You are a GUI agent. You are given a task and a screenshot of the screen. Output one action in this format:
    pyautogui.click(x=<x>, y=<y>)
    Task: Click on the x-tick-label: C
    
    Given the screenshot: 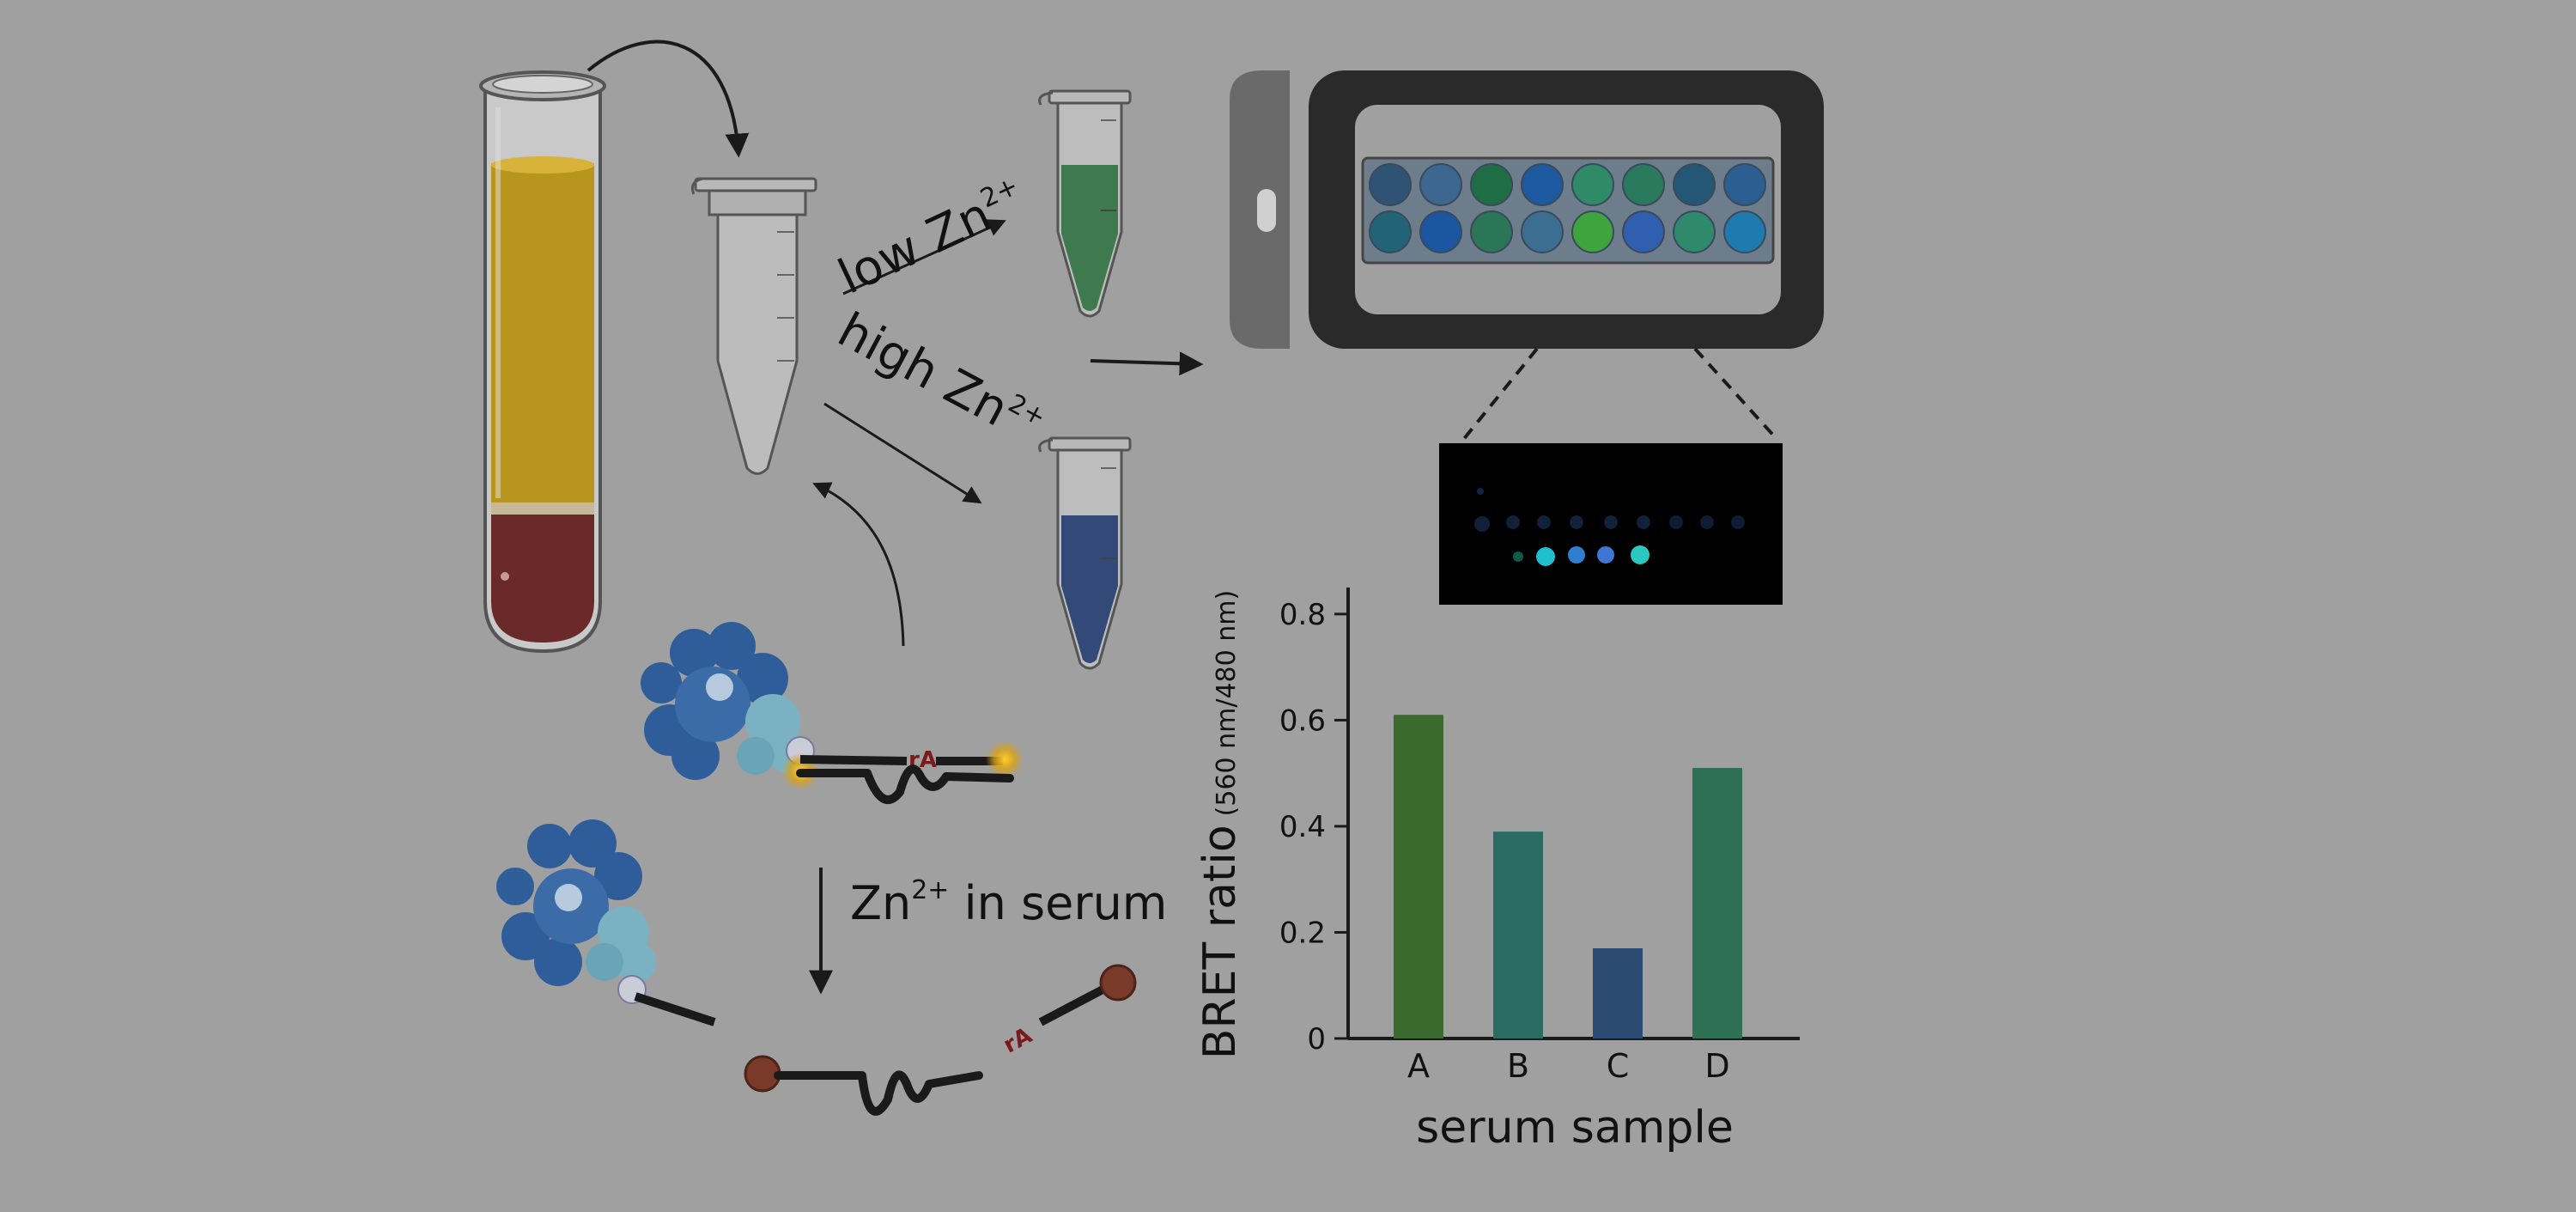 What is the action you would take?
    pyautogui.click(x=1619, y=1066)
    